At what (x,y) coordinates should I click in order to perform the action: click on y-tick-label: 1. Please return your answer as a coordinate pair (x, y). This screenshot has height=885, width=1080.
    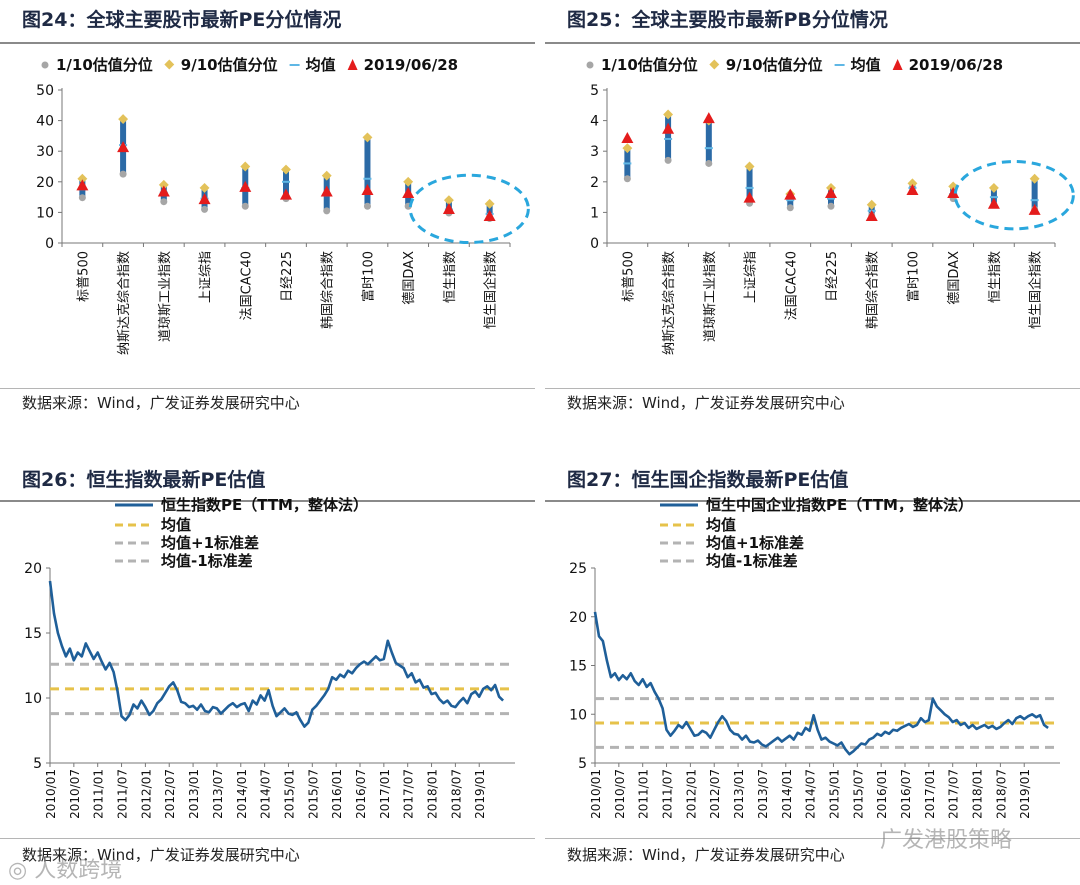
    Looking at the image, I should click on (594, 213).